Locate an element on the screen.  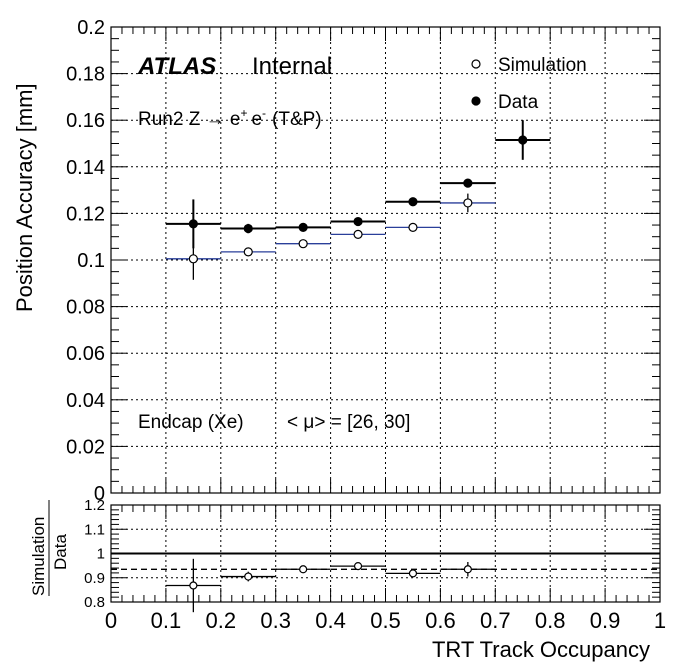
main-ytick-label: 0.16 is located at coordinates (85, 121).